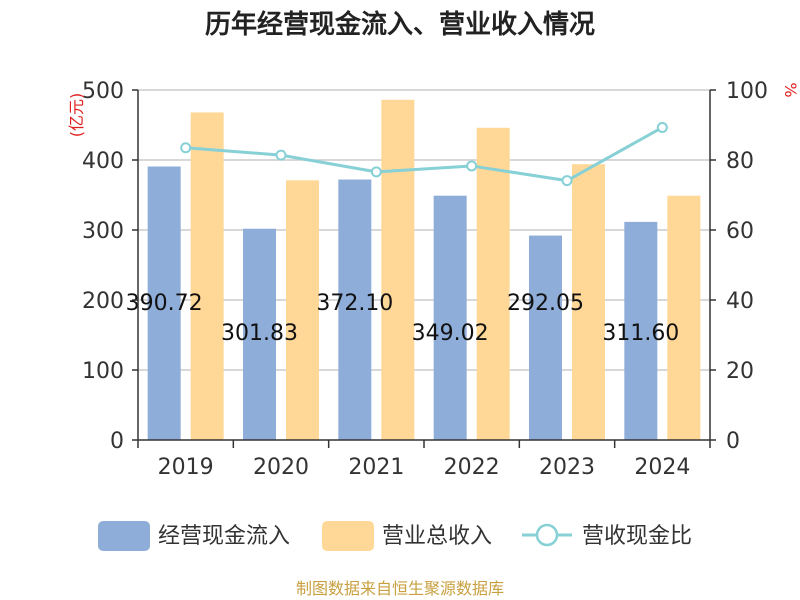 The height and width of the screenshot is (600, 800). What do you see at coordinates (740, 161) in the screenshot?
I see `right-tick-label: 80` at bounding box center [740, 161].